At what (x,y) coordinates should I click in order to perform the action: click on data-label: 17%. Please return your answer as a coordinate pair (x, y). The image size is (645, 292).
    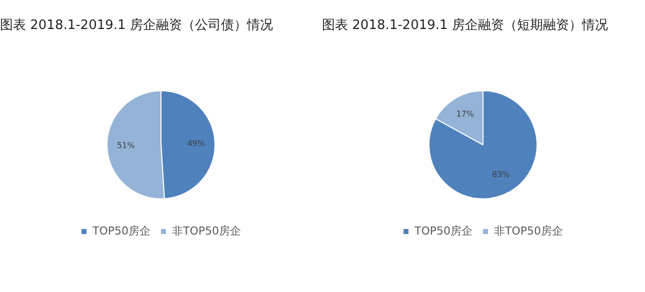
    Looking at the image, I should click on (465, 114).